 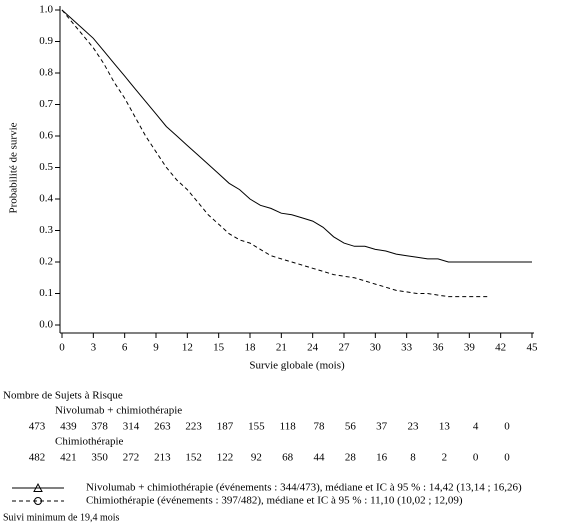 What do you see at coordinates (313, 348) in the screenshot?
I see `x-tick-label: 24` at bounding box center [313, 348].